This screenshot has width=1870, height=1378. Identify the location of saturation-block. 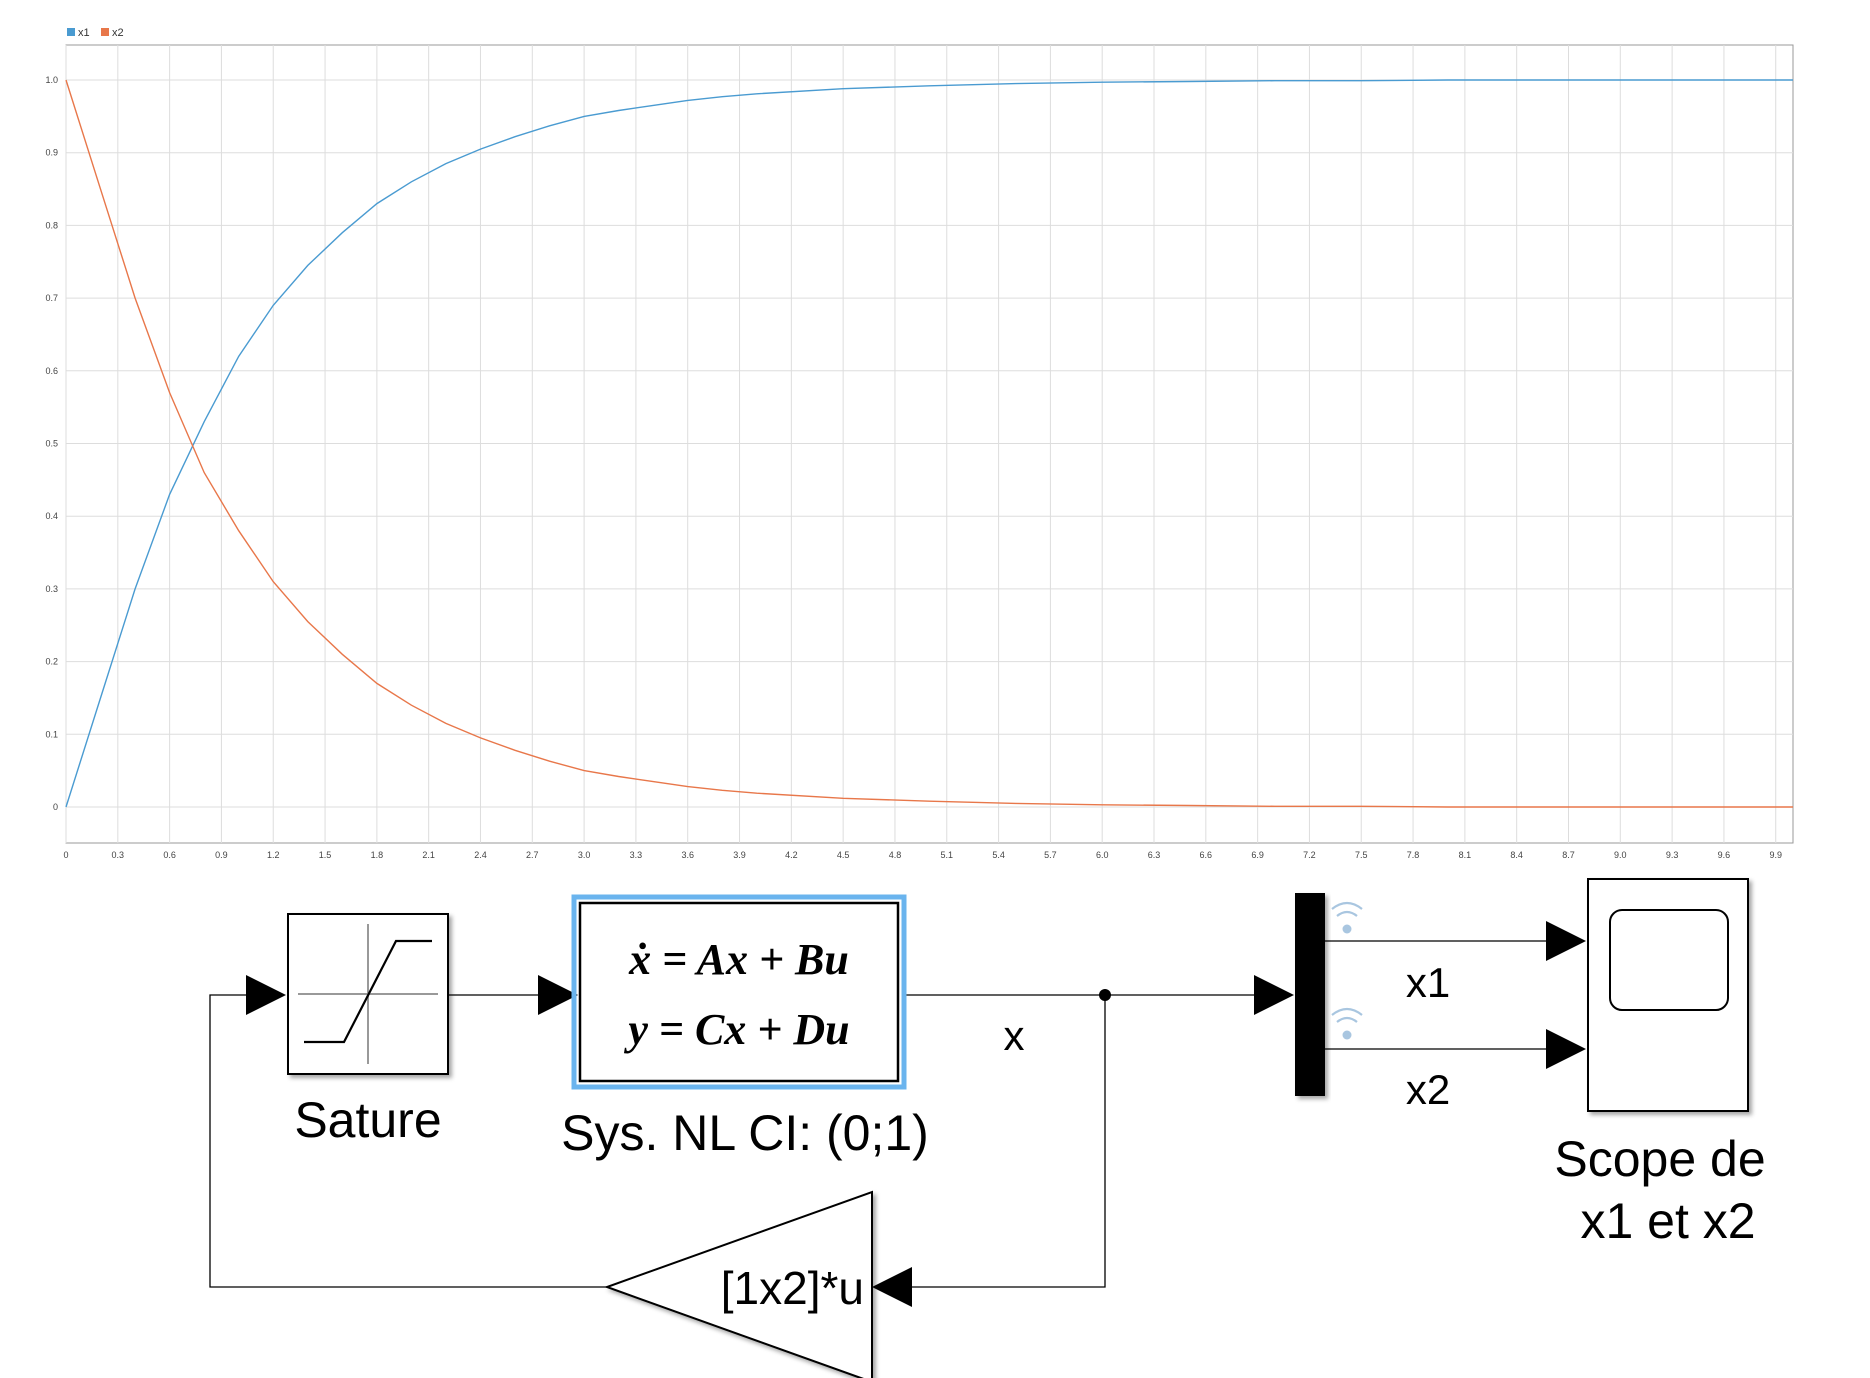
(368, 994).